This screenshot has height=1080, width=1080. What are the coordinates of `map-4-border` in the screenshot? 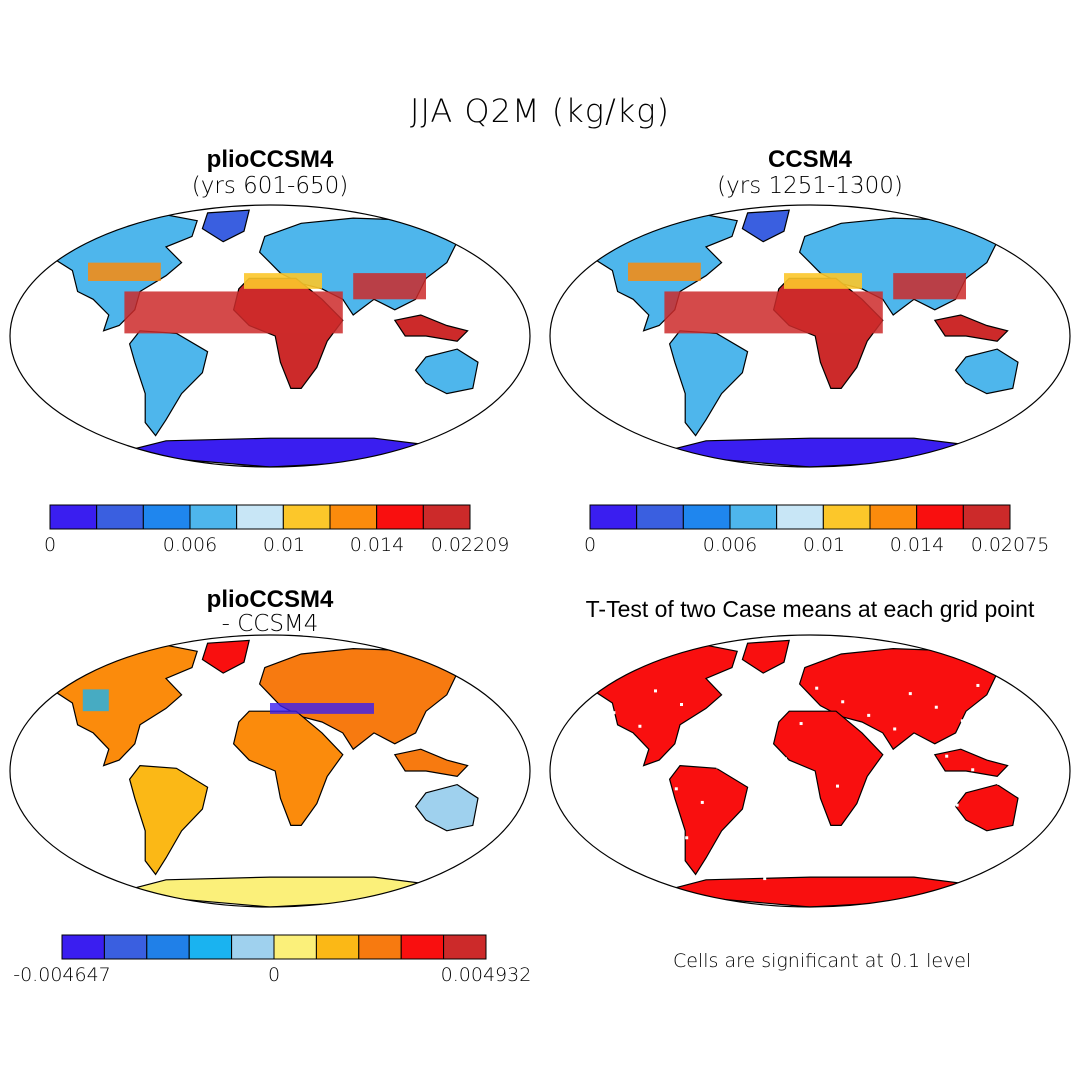 It's located at (810, 771).